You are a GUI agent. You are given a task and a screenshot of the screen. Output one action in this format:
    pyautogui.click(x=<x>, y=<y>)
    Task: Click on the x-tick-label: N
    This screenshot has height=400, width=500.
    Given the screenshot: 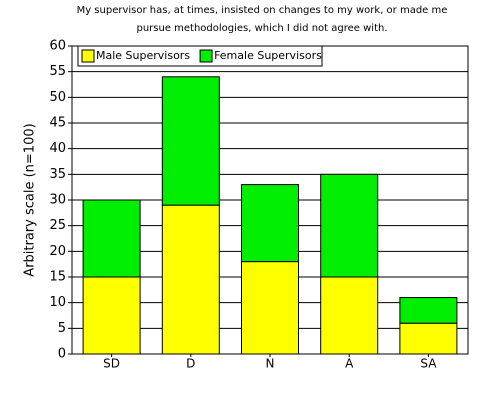 What is the action you would take?
    pyautogui.click(x=270, y=364)
    